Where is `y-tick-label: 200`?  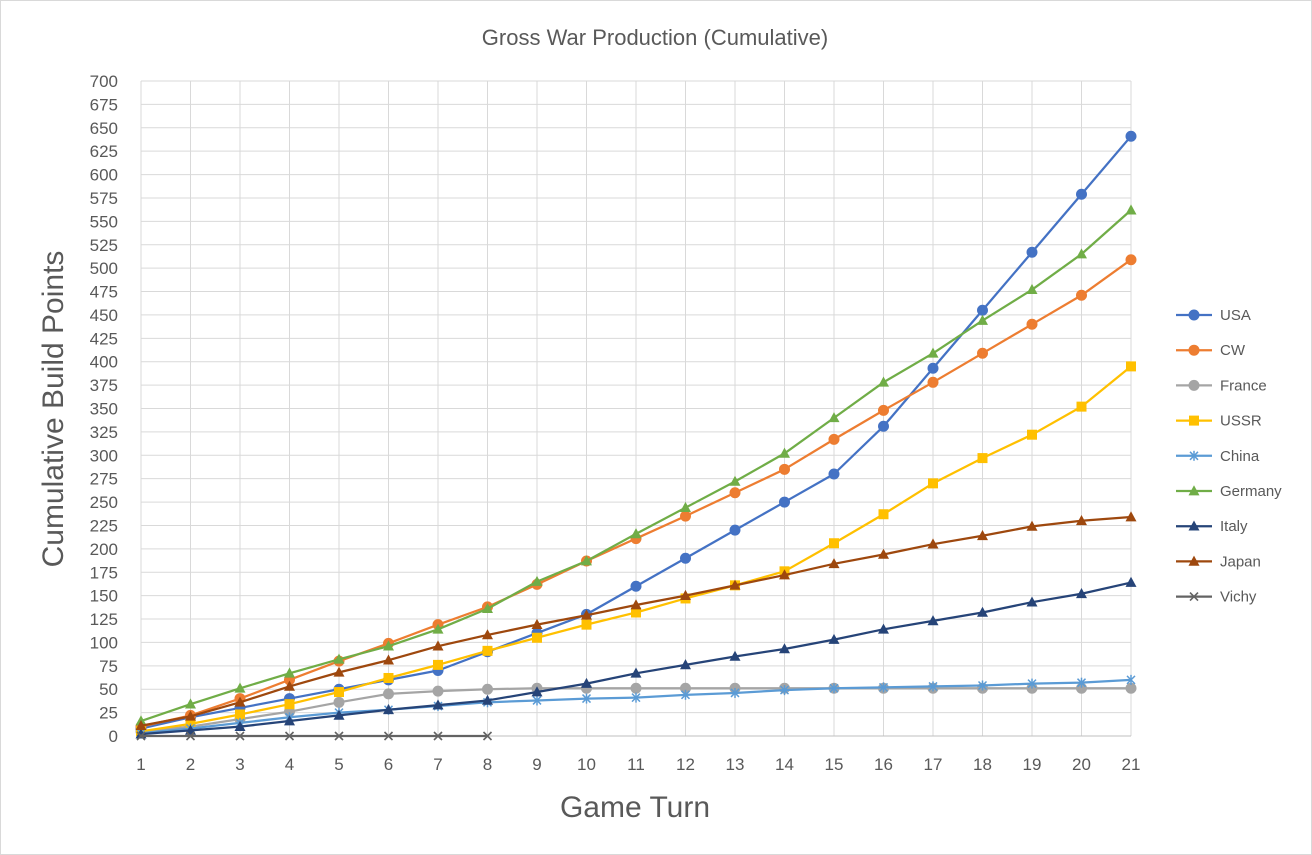
y-tick-label: 200 is located at coordinates (104, 549).